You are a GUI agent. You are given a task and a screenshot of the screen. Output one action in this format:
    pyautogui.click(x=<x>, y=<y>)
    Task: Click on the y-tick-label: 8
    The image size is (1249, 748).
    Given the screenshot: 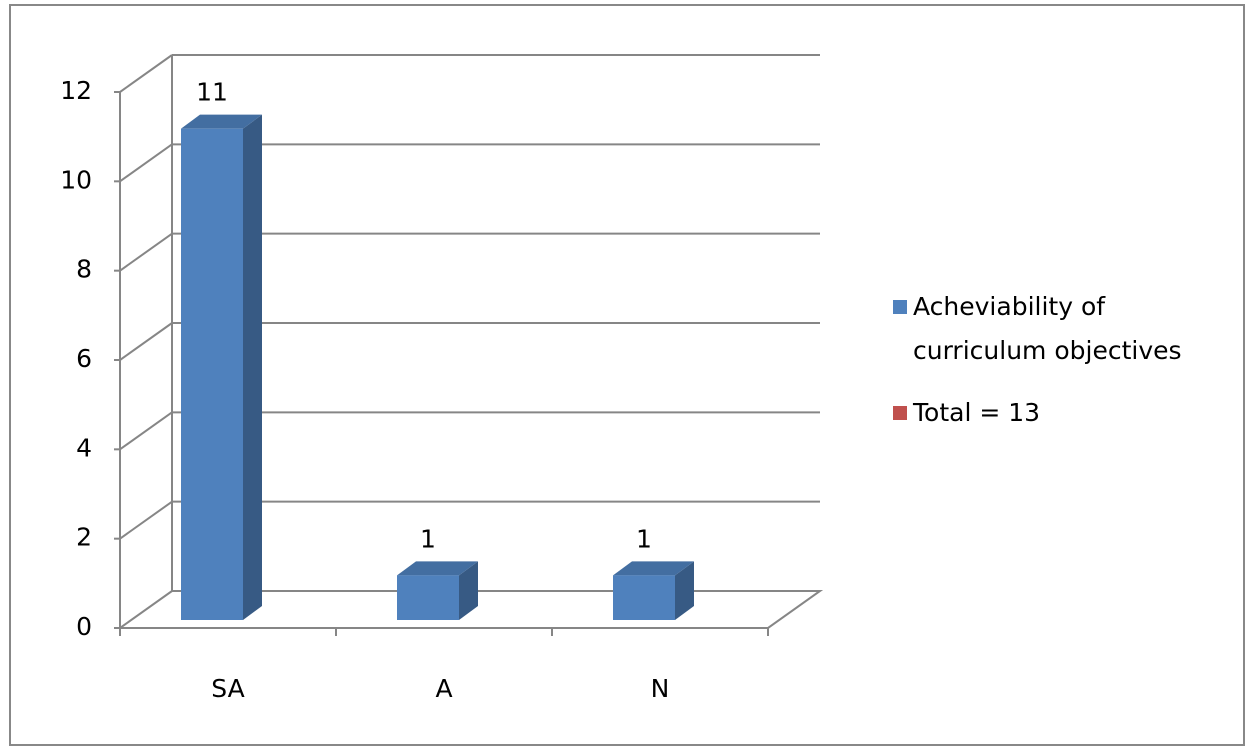 What is the action you would take?
    pyautogui.click(x=84, y=269)
    